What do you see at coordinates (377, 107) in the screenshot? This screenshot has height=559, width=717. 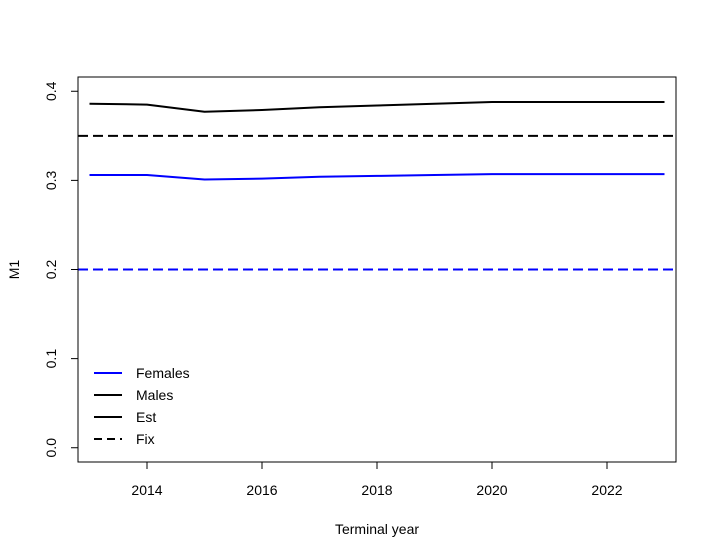 I see `series-line-males` at bounding box center [377, 107].